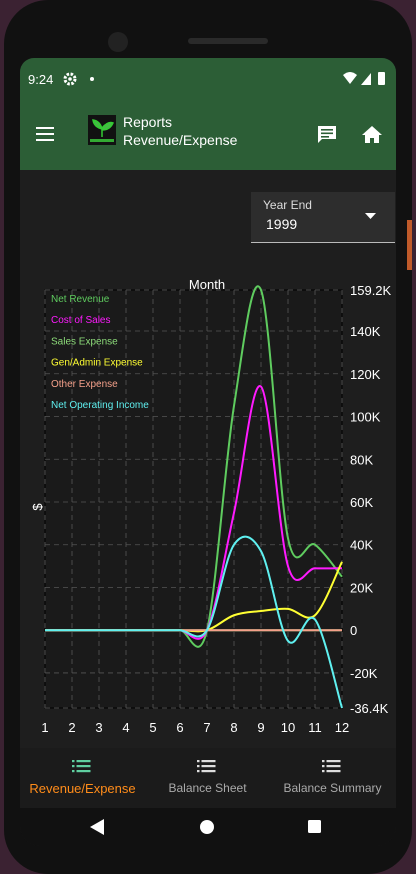  Describe the element at coordinates (282, 224) in the screenshot. I see `dropdown-value: 1999` at that location.